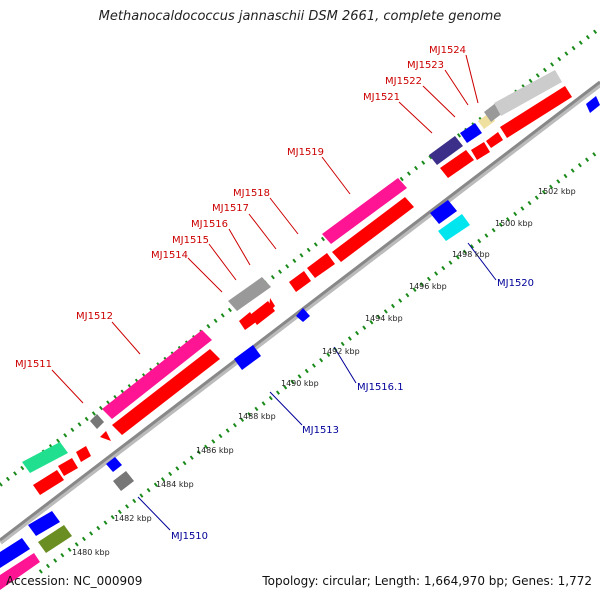 Image resolution: width=600 pixels, height=600 pixels. What do you see at coordinates (515, 283) in the screenshot?
I see `locus-label: MJ1520` at bounding box center [515, 283].